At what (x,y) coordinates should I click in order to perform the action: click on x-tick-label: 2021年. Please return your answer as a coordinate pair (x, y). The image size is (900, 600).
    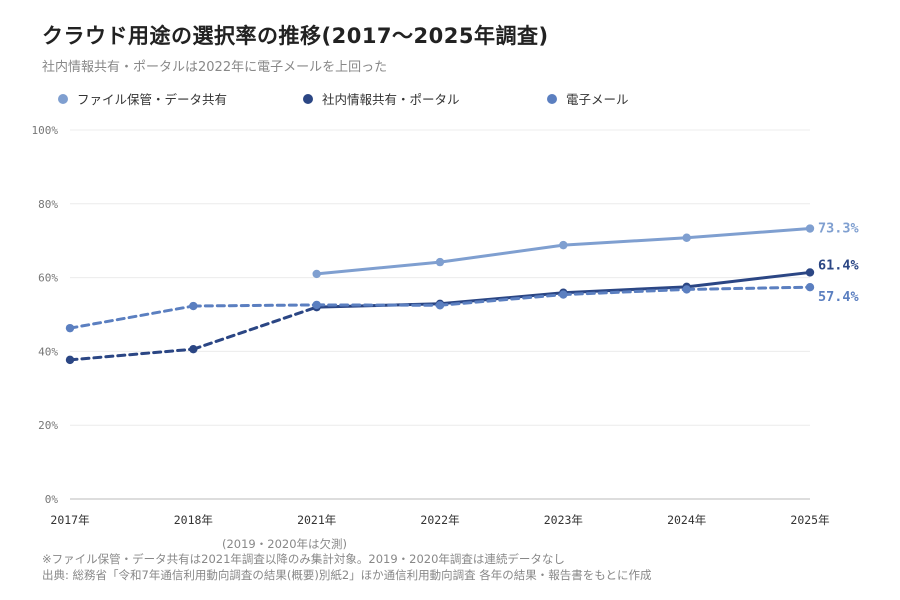
    Looking at the image, I should click on (316, 520).